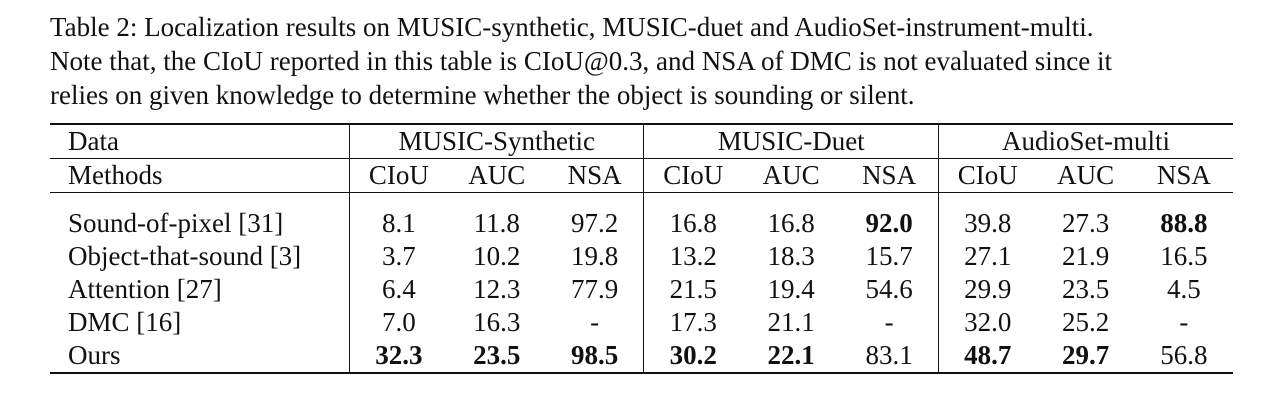 Image resolution: width=1284 pixels, height=408 pixels. Describe the element at coordinates (1184, 256) in the screenshot. I see `metric-value: 16.5` at that location.